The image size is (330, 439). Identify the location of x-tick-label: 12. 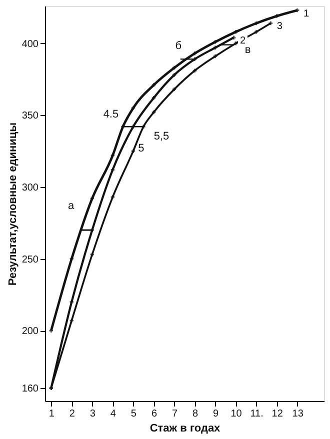
(278, 414).